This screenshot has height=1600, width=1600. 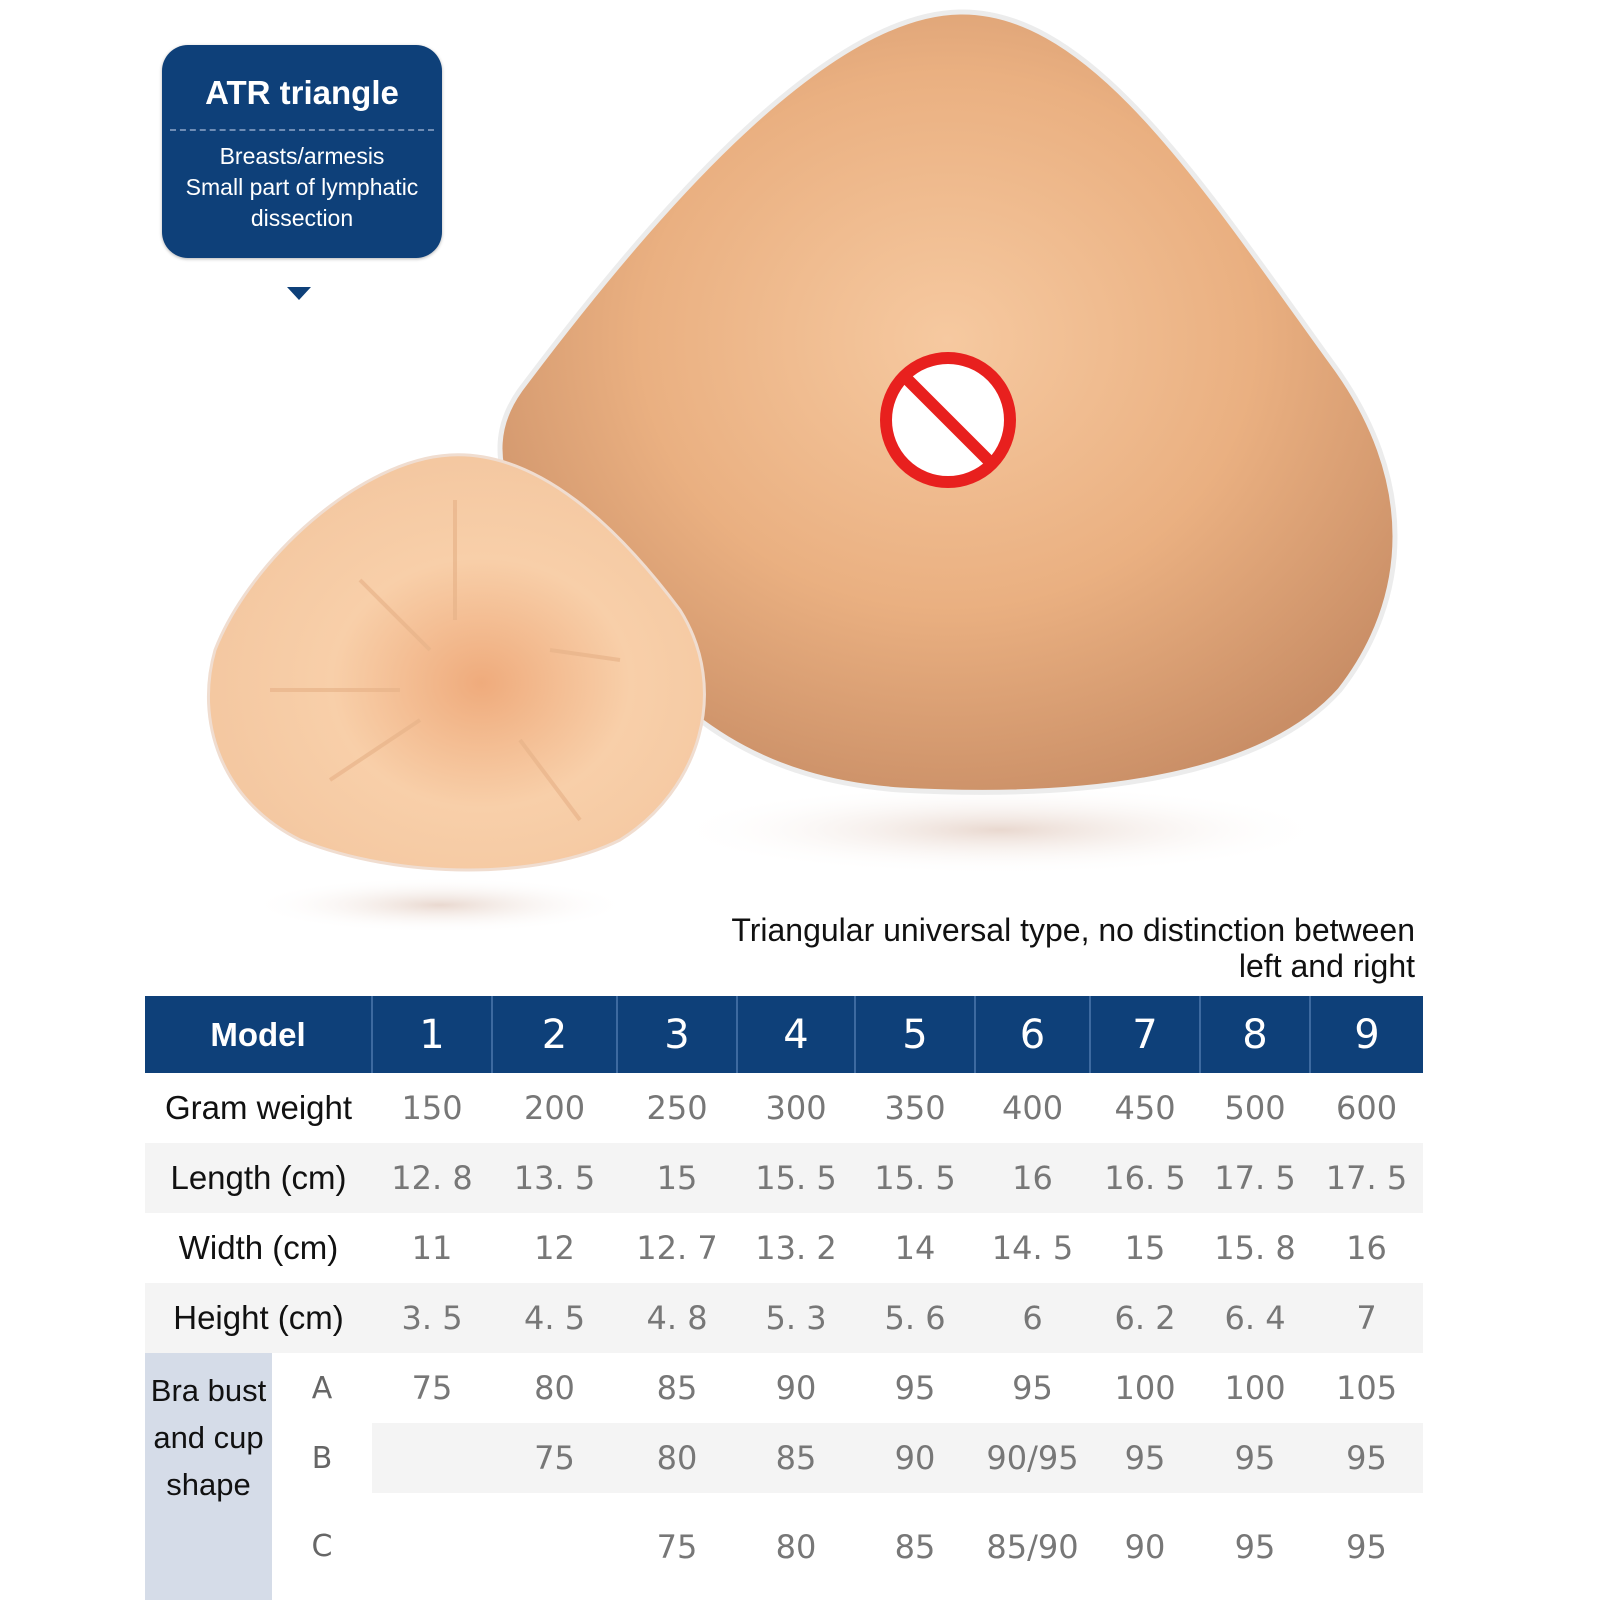 What do you see at coordinates (302, 92) in the screenshot?
I see `callout-title: ATR triangle` at bounding box center [302, 92].